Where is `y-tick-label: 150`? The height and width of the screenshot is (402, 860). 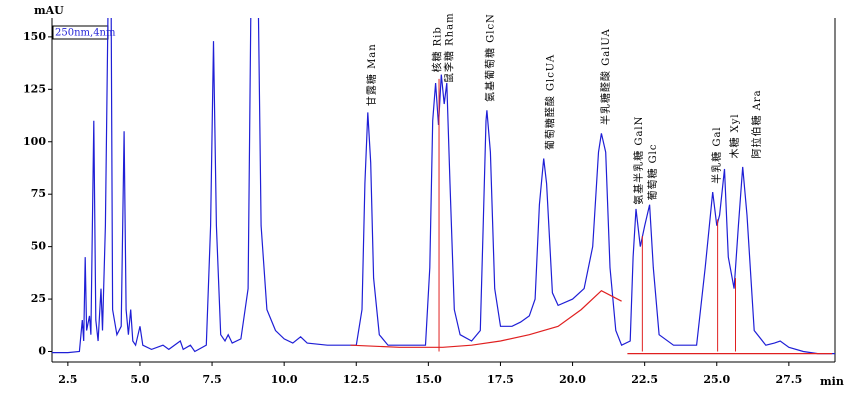
y-tick-label: 150 is located at coordinates (34, 36).